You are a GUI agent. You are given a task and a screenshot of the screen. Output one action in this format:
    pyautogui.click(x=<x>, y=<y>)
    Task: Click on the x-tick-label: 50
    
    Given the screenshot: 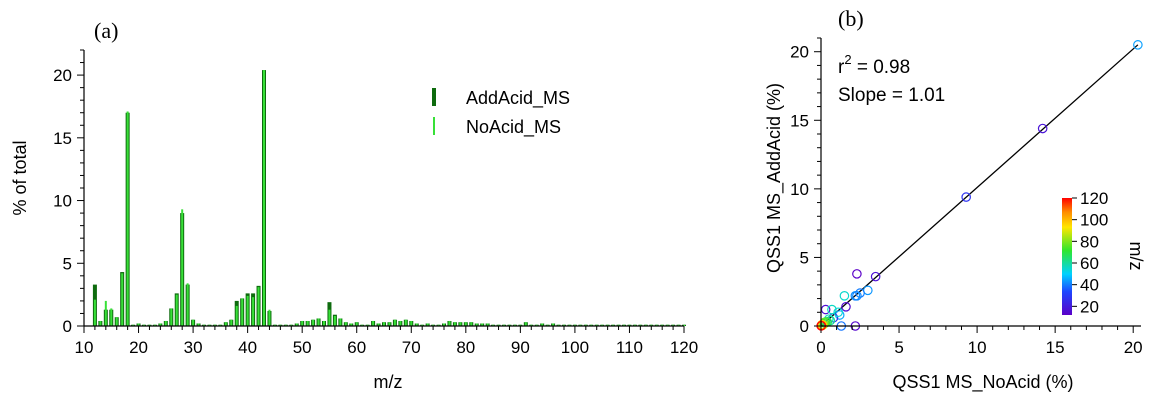 What is the action you would take?
    pyautogui.click(x=302, y=347)
    